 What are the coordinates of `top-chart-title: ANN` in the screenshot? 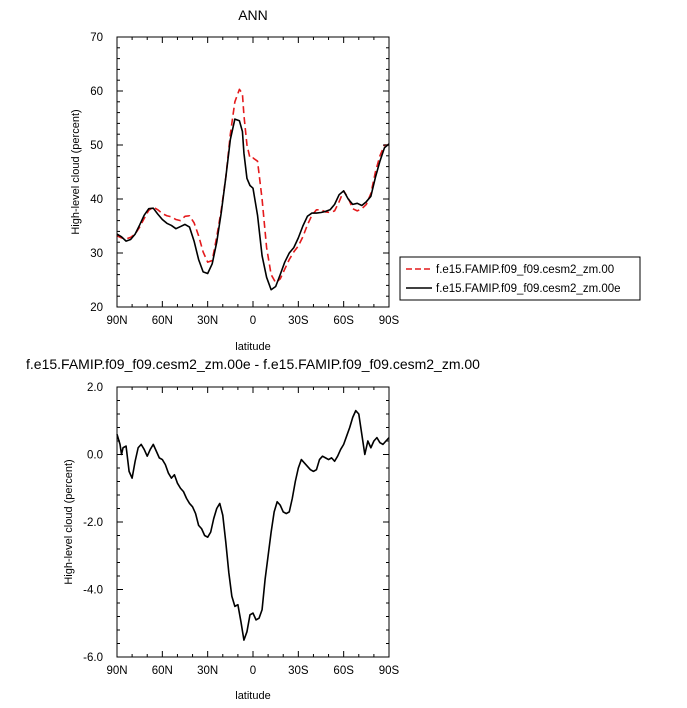 It's located at (253, 15).